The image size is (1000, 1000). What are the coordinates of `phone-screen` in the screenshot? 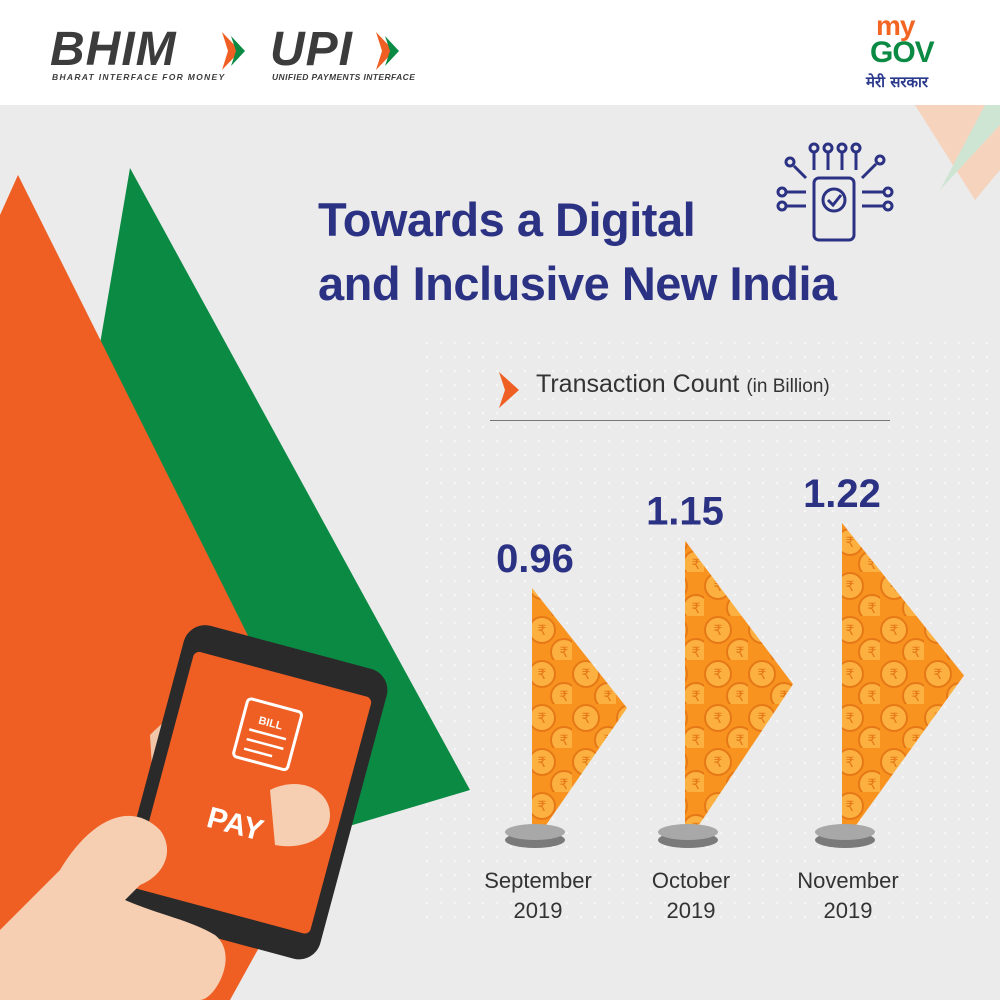 It's located at (252, 792).